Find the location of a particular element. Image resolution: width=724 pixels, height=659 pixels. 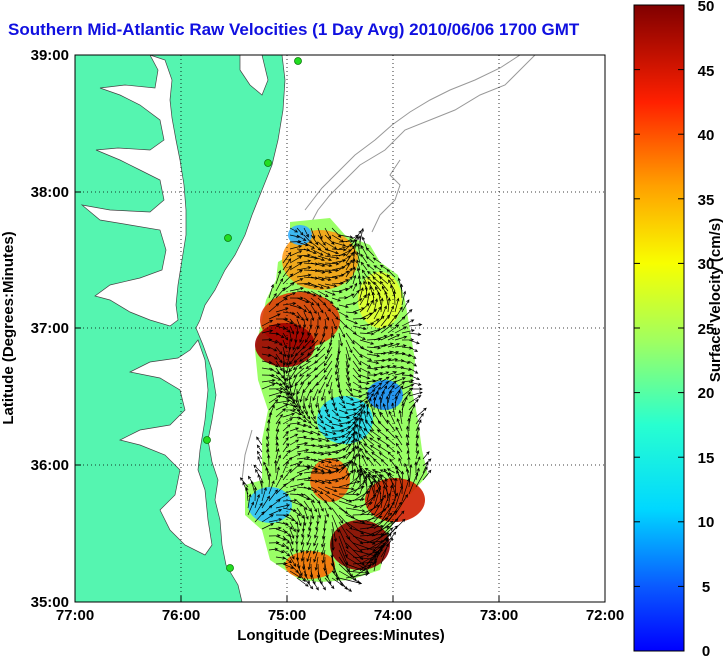

colorbar-label: Surface Velocity (cm/s) is located at coordinates (715, 300).